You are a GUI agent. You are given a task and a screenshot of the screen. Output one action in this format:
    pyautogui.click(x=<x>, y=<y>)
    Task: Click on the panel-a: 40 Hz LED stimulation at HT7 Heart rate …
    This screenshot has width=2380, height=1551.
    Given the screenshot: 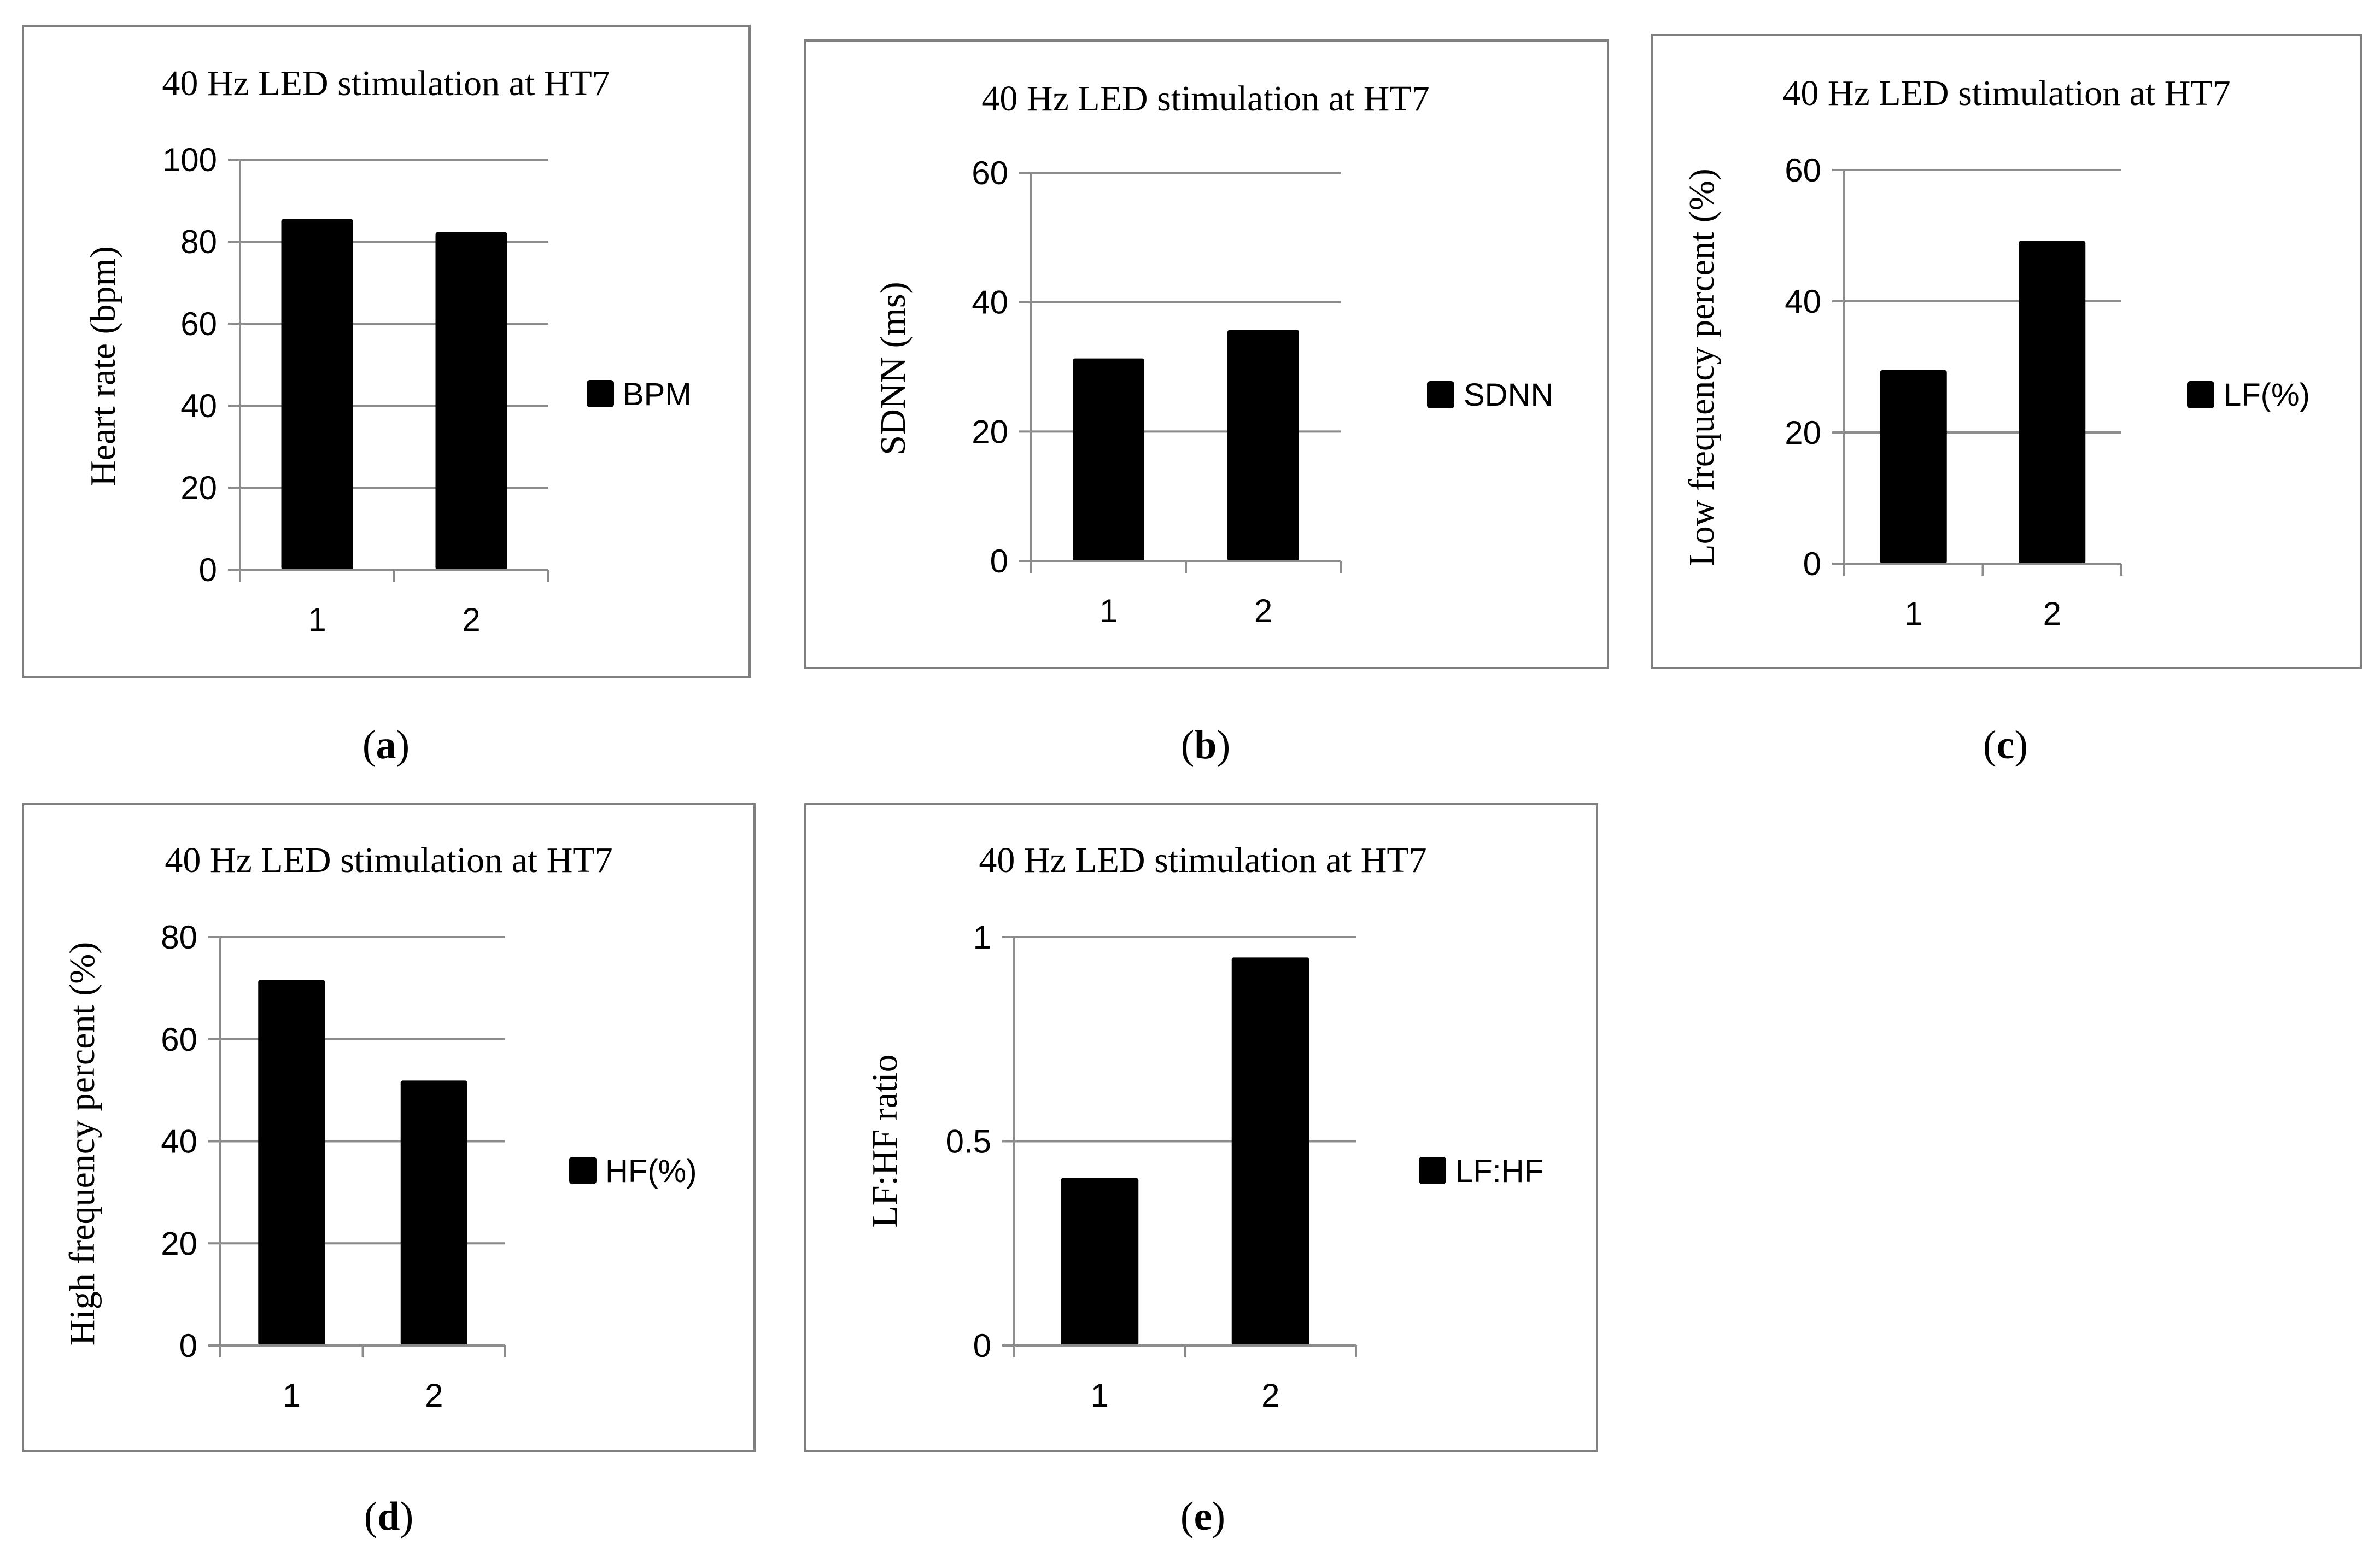 What is the action you would take?
    pyautogui.click(x=386, y=351)
    